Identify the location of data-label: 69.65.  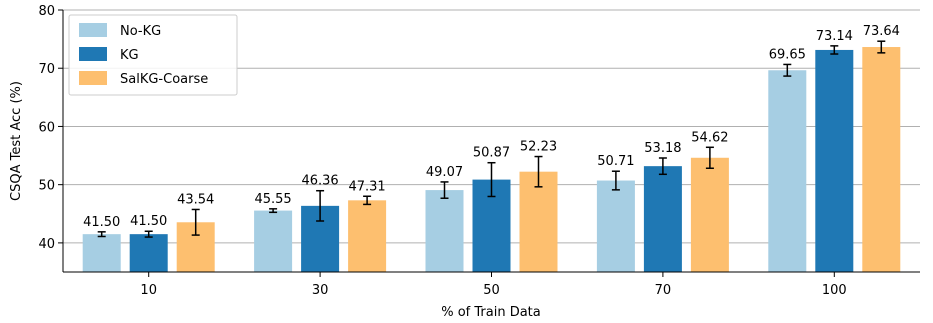
(787, 54).